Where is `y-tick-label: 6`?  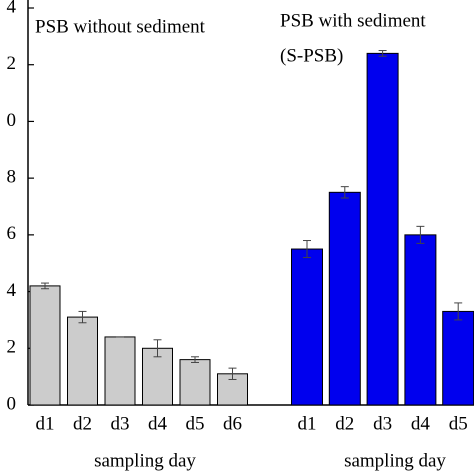
y-tick-label: 6 is located at coordinates (12, 233).